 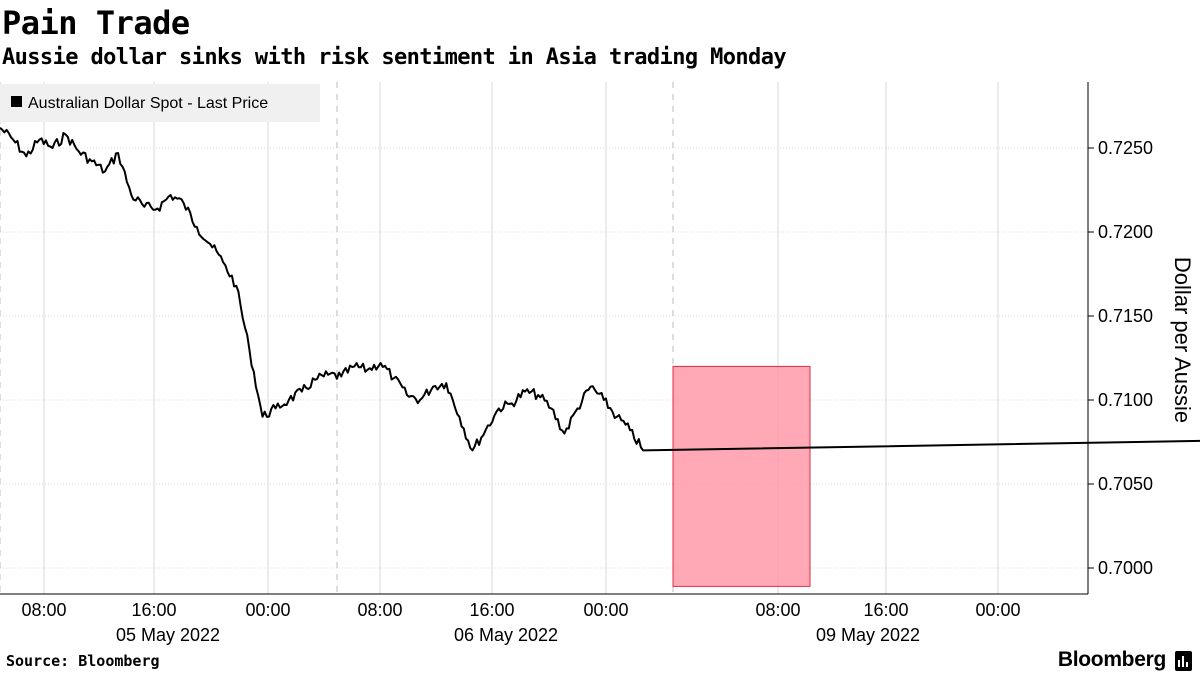 I want to click on y-axis-title: Dollar per Aussie, so click(x=1182, y=340).